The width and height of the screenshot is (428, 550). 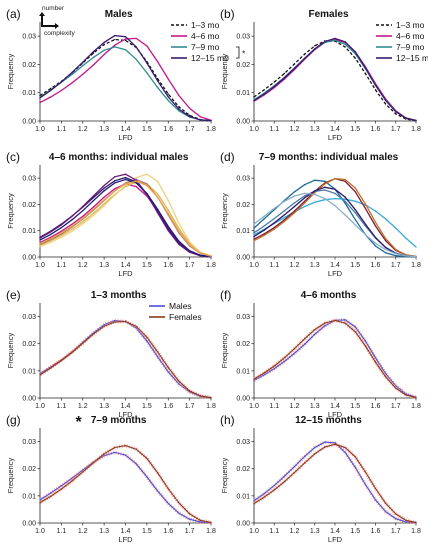 What do you see at coordinates (295, 406) in the screenshot?
I see `x-tick-label: 1.2` at bounding box center [295, 406].